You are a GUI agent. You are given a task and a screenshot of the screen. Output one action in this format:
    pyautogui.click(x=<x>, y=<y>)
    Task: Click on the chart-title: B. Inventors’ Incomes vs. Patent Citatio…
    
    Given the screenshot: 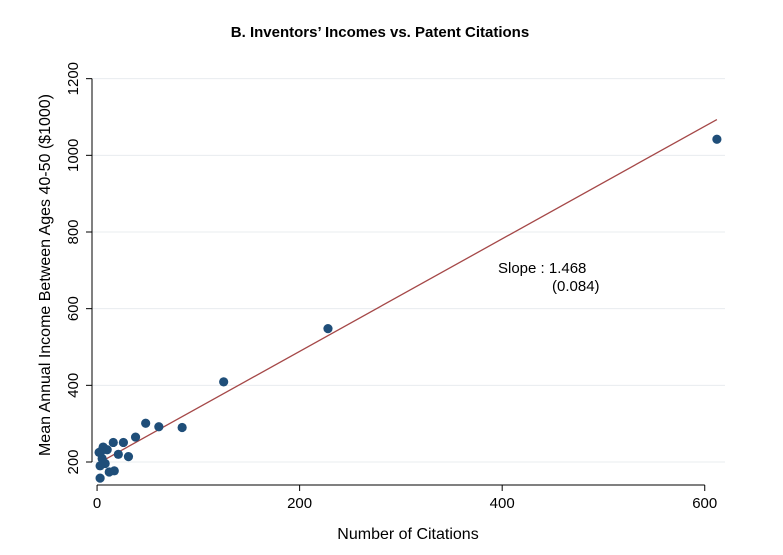 What is the action you would take?
    pyautogui.click(x=380, y=32)
    